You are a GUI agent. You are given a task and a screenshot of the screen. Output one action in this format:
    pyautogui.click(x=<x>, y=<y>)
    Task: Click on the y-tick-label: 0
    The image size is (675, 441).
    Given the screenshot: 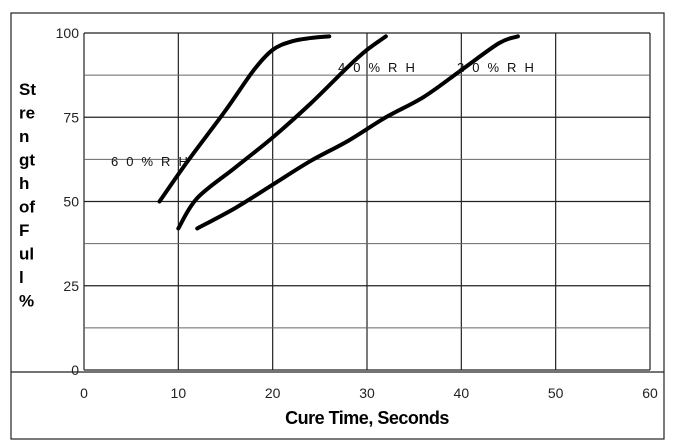 What is the action you would take?
    pyautogui.click(x=75, y=370)
    